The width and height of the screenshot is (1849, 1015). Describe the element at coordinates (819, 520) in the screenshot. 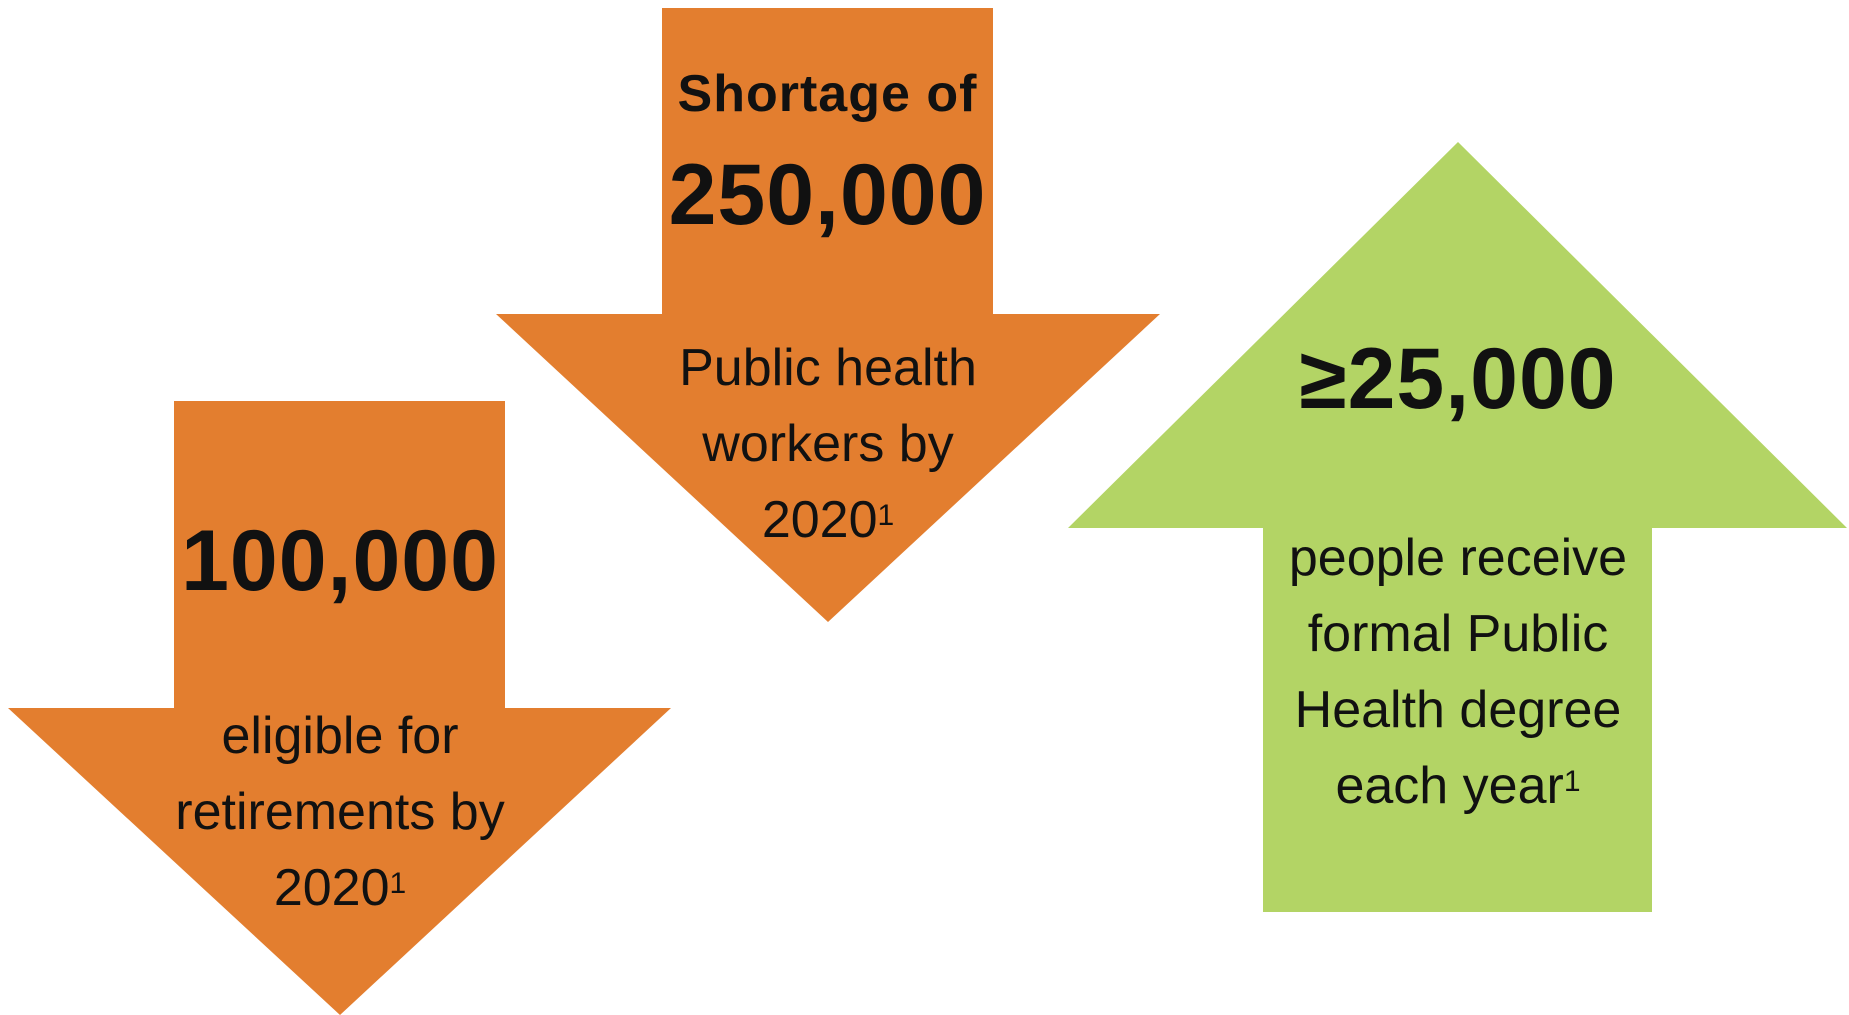

I see `shortage-year: 2020` at that location.